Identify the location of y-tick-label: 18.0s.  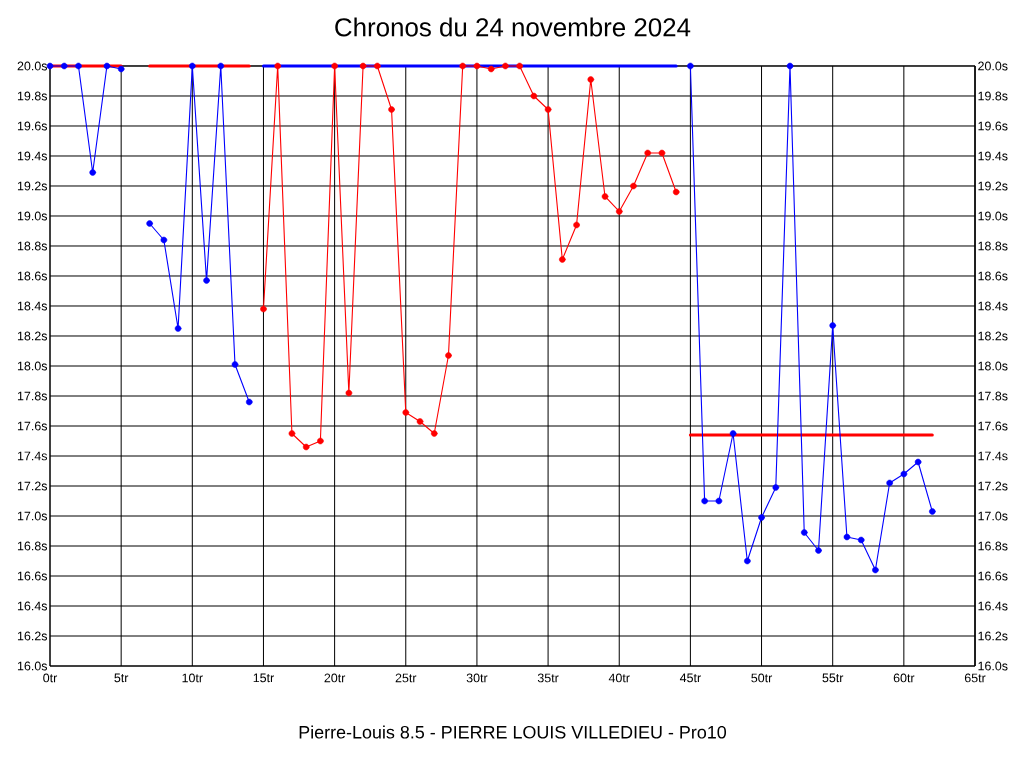
(32, 366).